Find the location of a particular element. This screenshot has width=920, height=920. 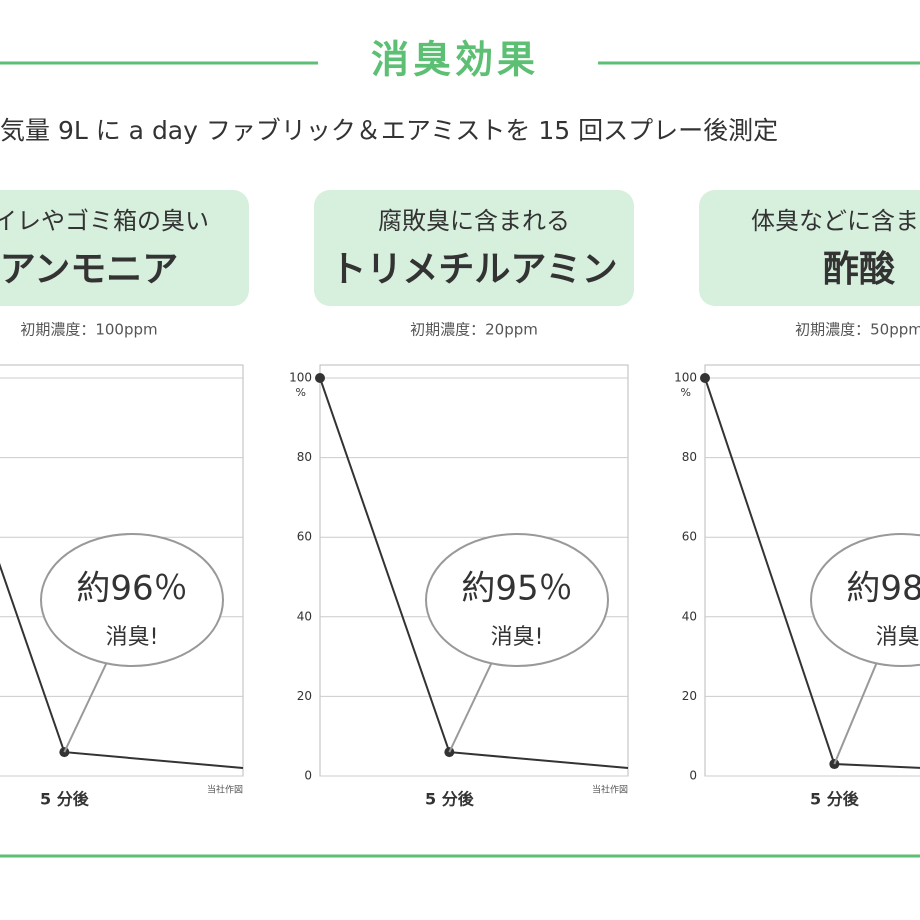

initial-concentration: 初期濃度：100ppm is located at coordinates (88, 330).